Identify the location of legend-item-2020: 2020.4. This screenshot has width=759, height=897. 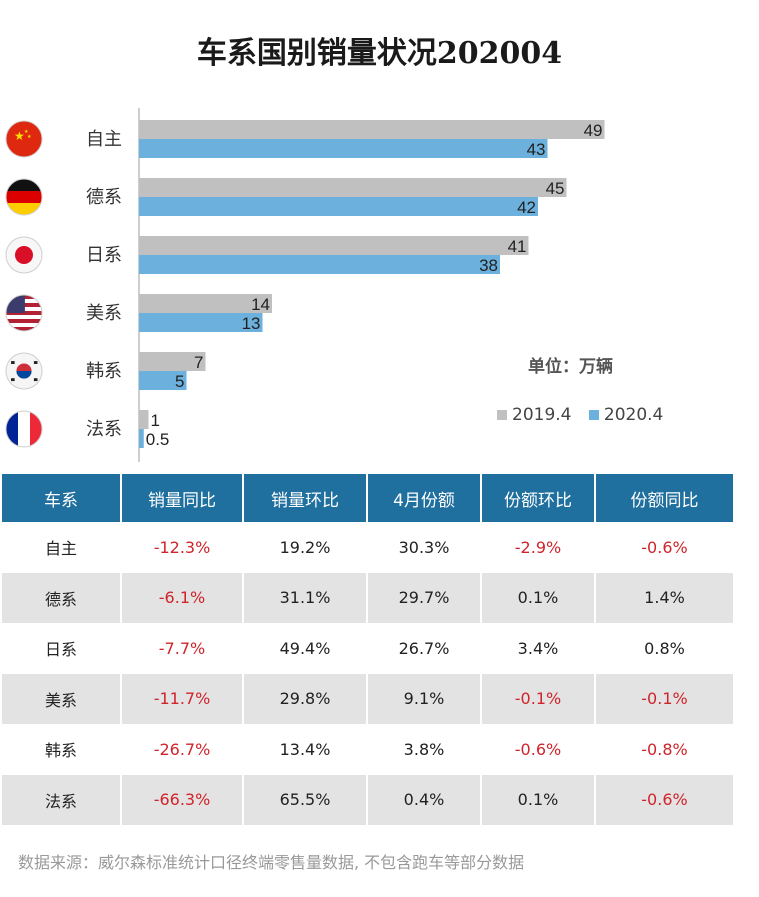
(626, 415).